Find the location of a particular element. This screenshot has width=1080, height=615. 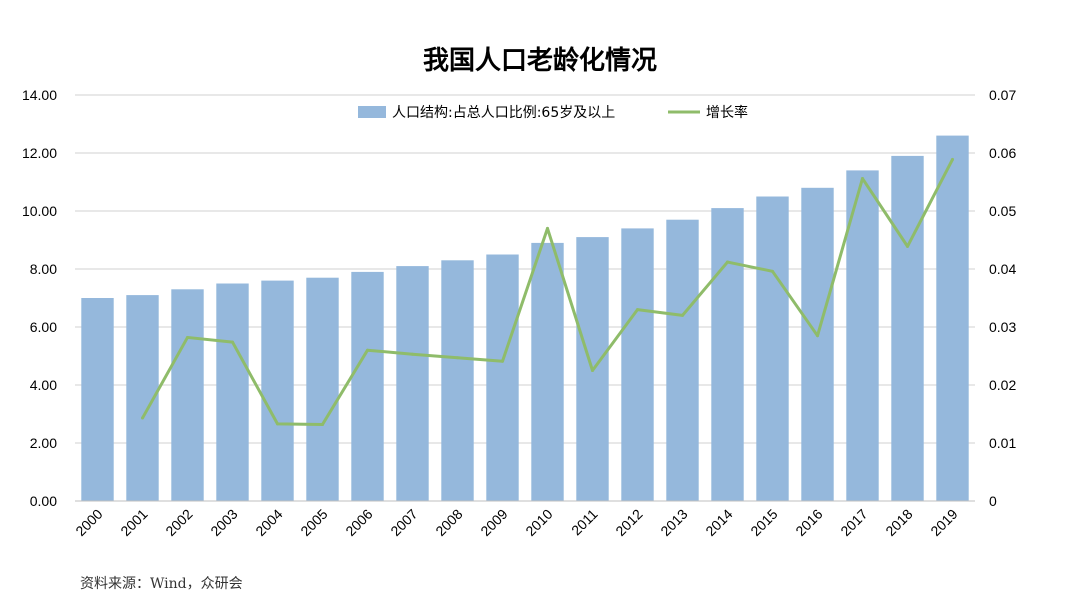

y-left-tick-label: 6.00 is located at coordinates (43, 327).